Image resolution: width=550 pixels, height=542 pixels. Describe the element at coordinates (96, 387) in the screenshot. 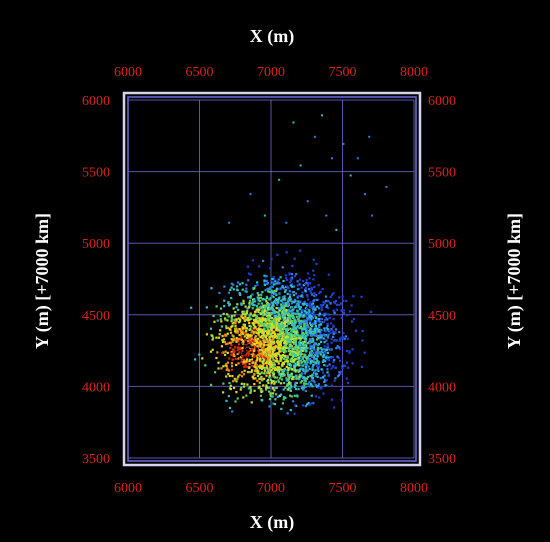

I see `y-tick-label-left-1: 4000` at that location.